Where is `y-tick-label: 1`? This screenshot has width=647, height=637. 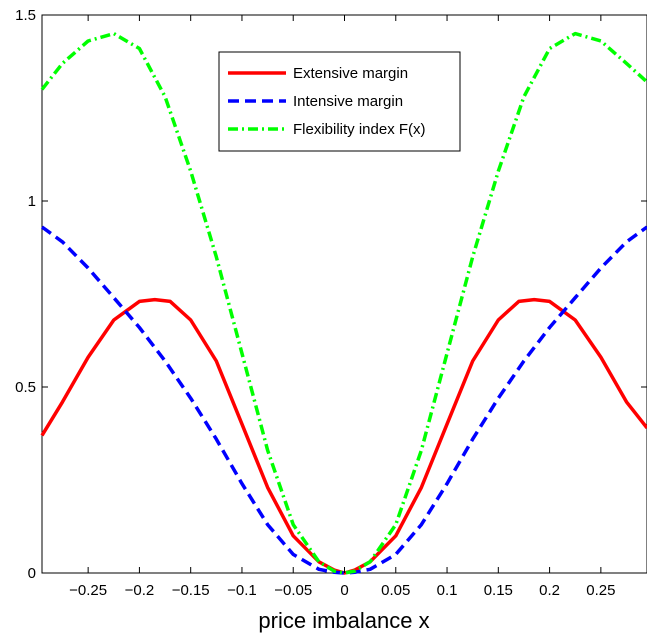 y-tick-label: 1 is located at coordinates (32, 201).